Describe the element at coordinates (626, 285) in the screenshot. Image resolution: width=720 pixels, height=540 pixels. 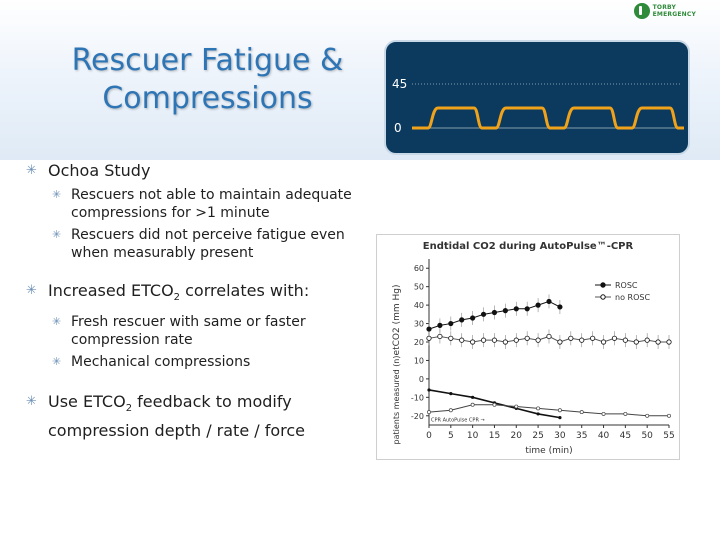
I see `legend-rosc-label: ROSC` at that location.